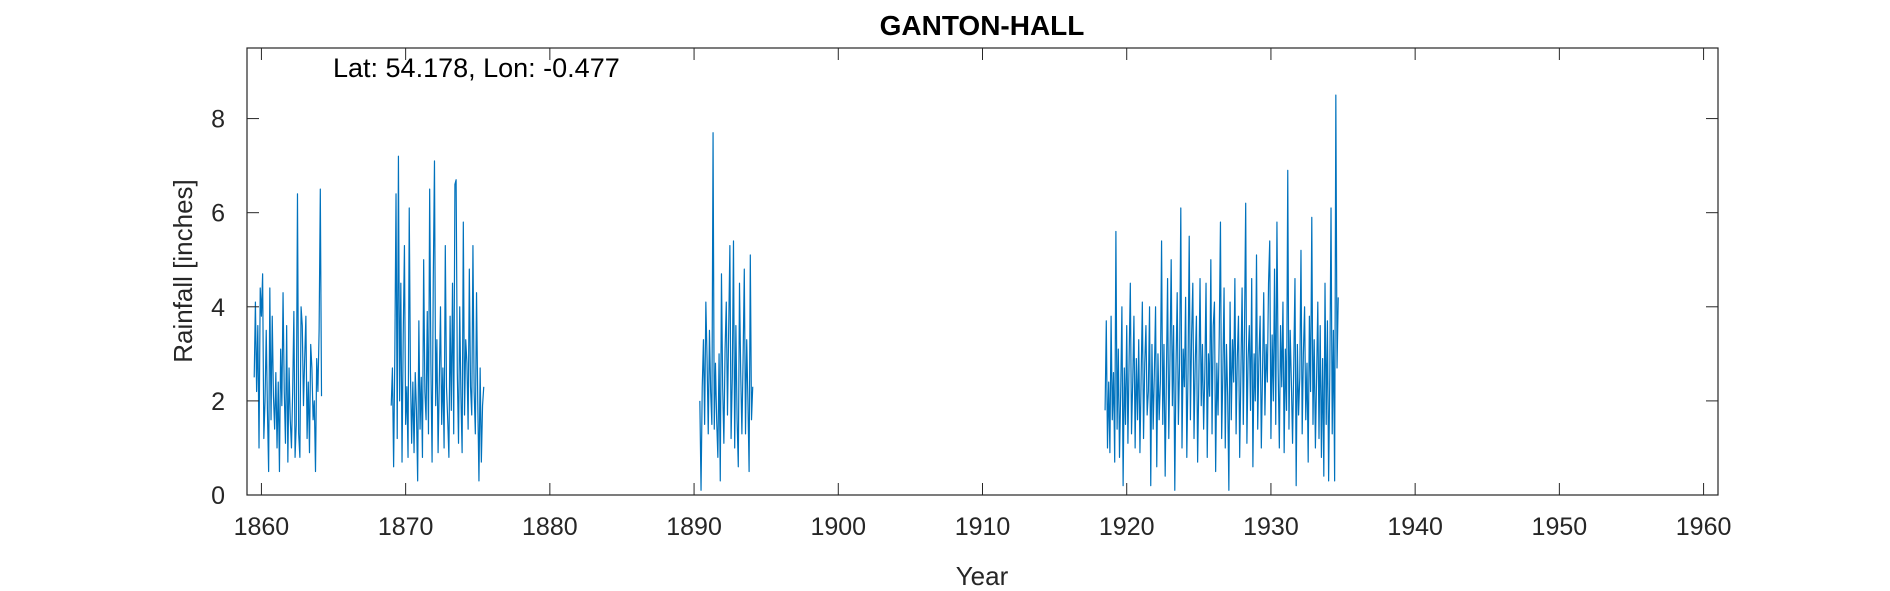 Image resolution: width=1890 pixels, height=591 pixels. What do you see at coordinates (982, 576) in the screenshot?
I see `x-axis-label: Year` at bounding box center [982, 576].